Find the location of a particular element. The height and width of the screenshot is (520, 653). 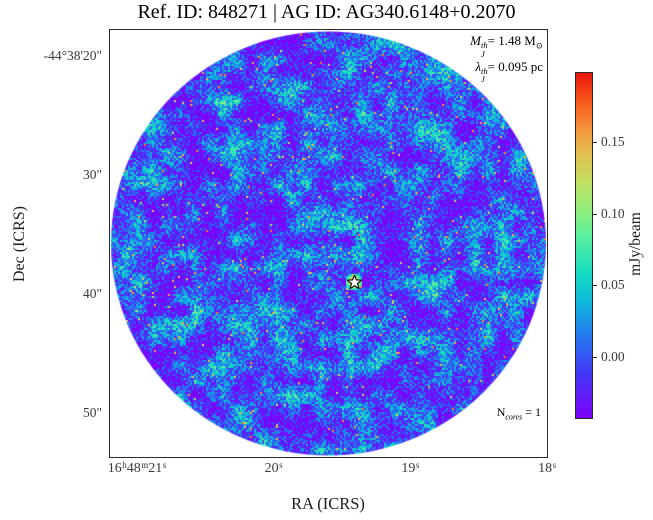

colorbar-tick-label: 0.15 is located at coordinates (613, 141).